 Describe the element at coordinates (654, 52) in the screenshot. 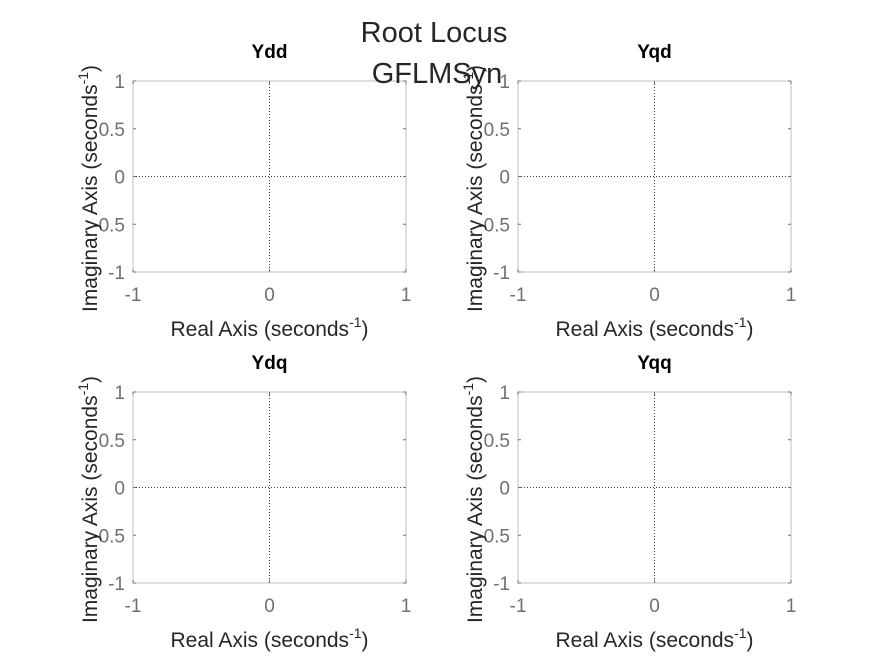

I see `subplot-title: Yqd` at that location.